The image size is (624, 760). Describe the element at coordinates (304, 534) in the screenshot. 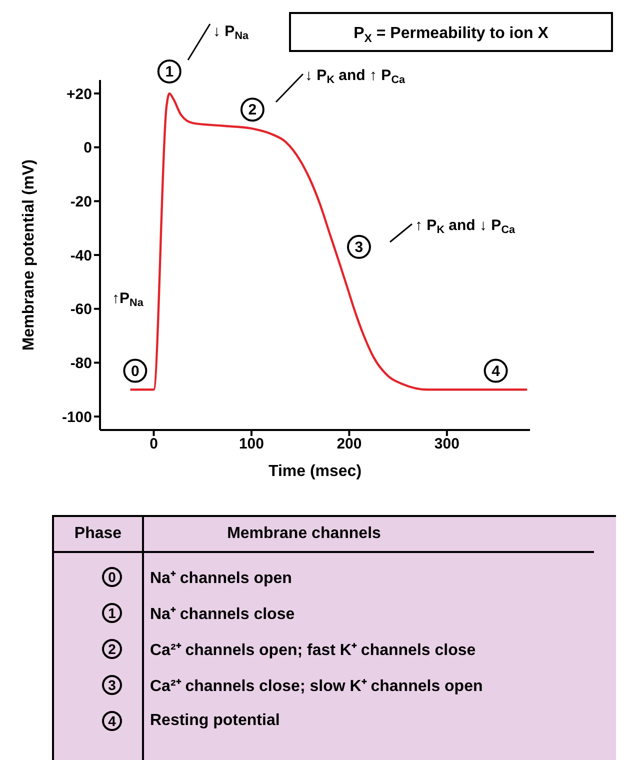

I see `text: Membrane channels` at that location.